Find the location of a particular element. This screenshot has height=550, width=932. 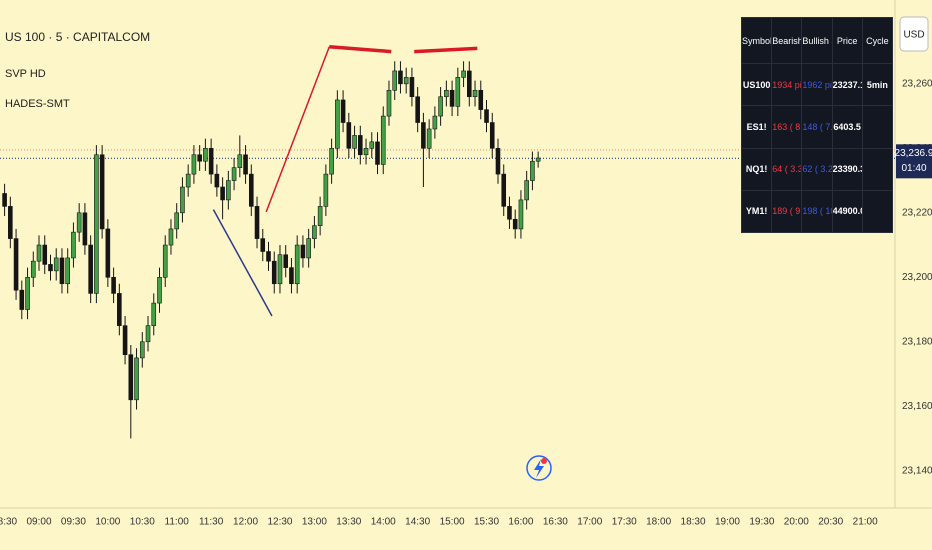

header-cell: Bearish SMT is located at coordinates (787, 40).